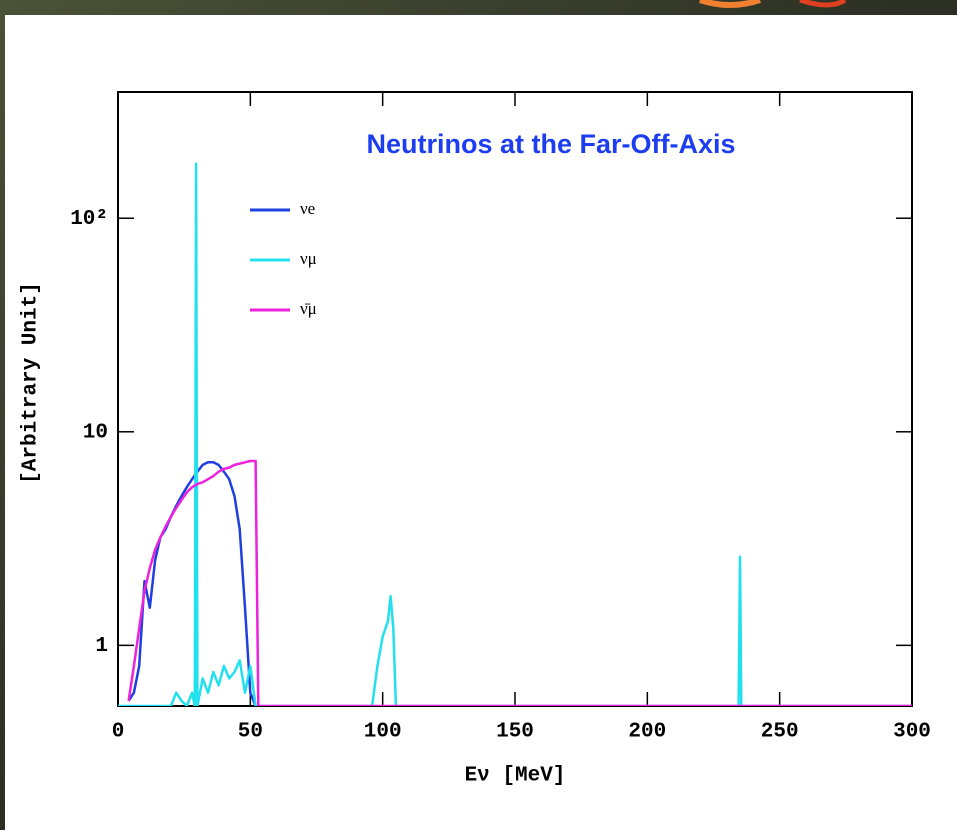 The image size is (957, 835). What do you see at coordinates (647, 732) in the screenshot?
I see `x-tick-label: 200` at bounding box center [647, 732].